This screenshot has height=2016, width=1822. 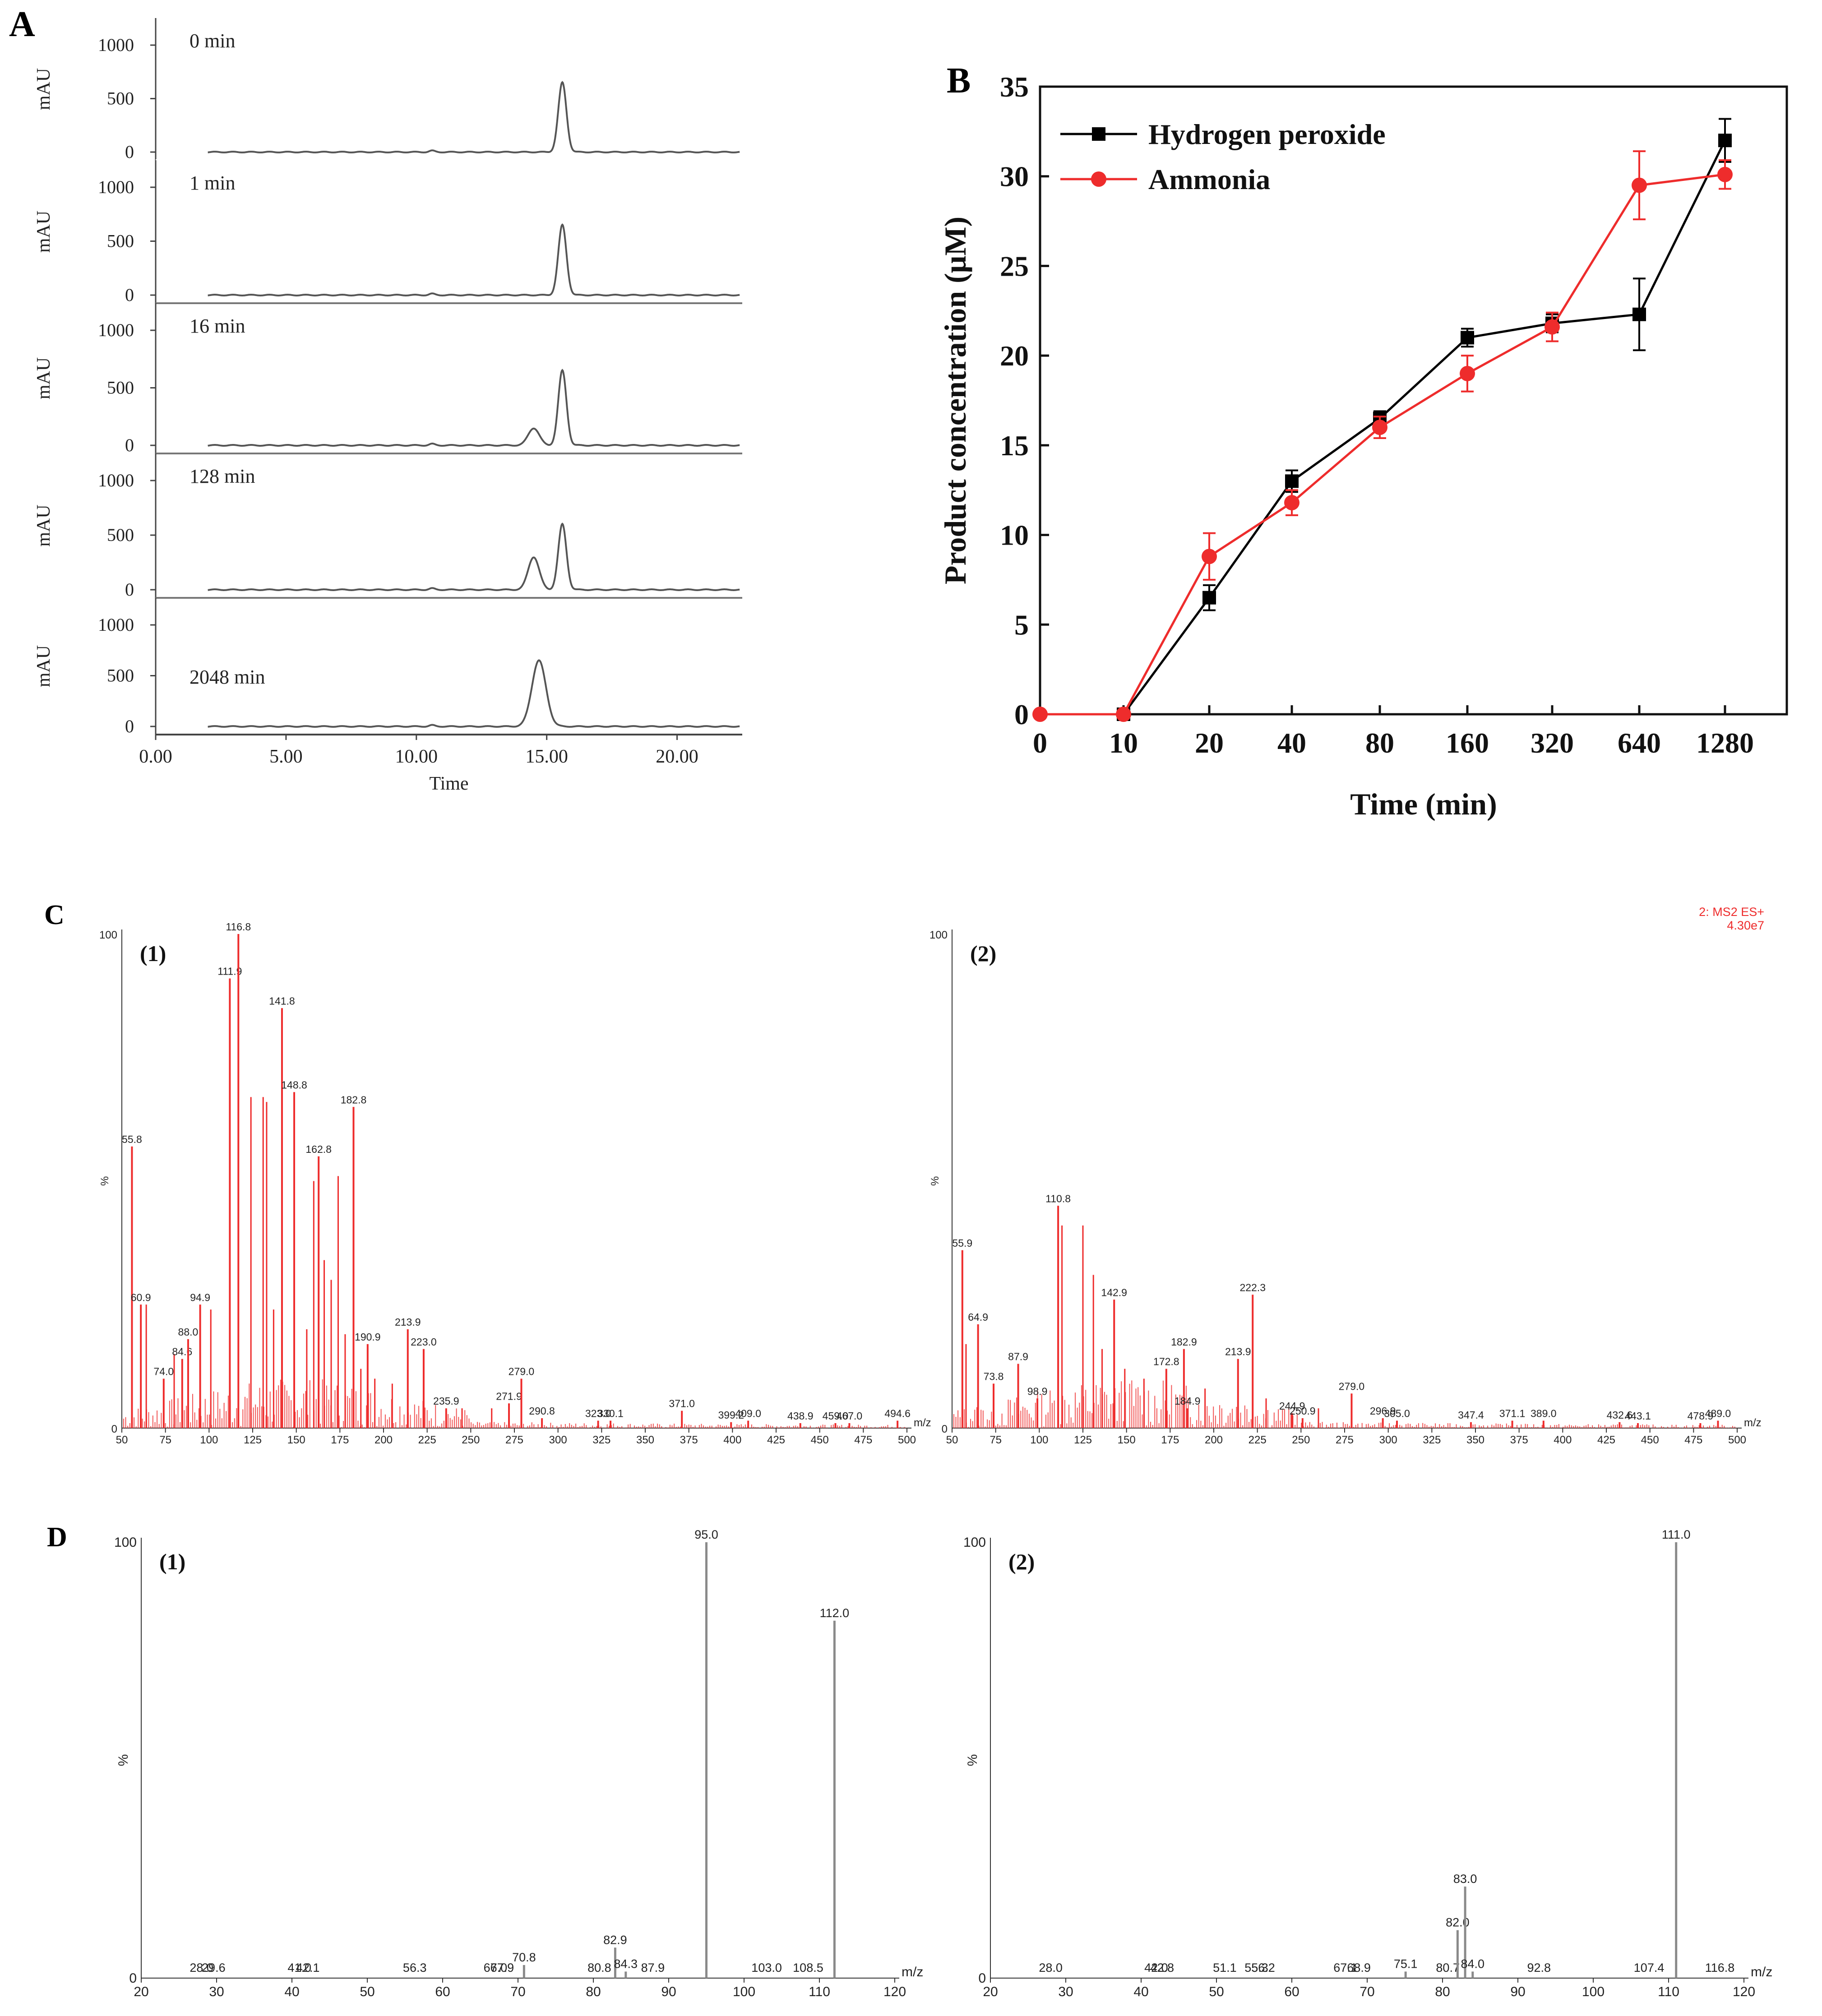 I want to click on x-axis-label: Time, so click(x=448, y=783).